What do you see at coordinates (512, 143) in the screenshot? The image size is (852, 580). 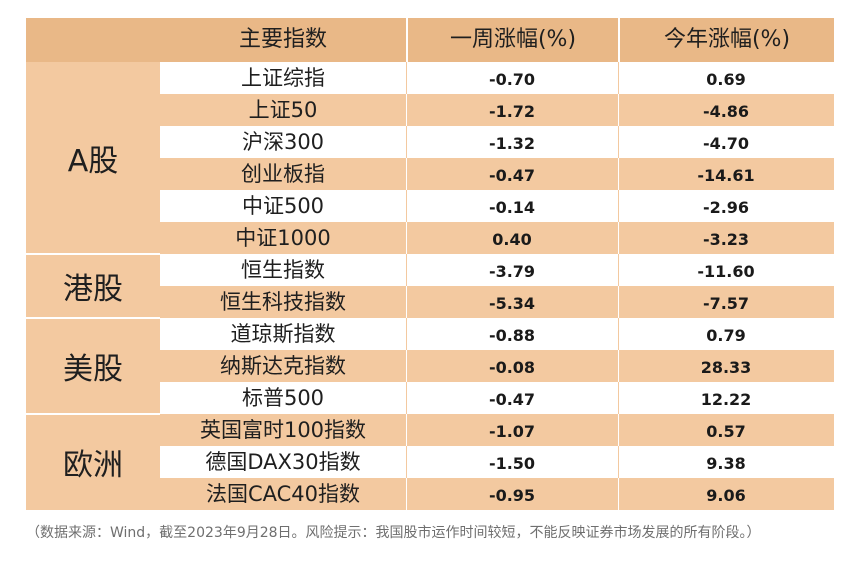 I see `weekly-change-value: -1.32` at bounding box center [512, 143].